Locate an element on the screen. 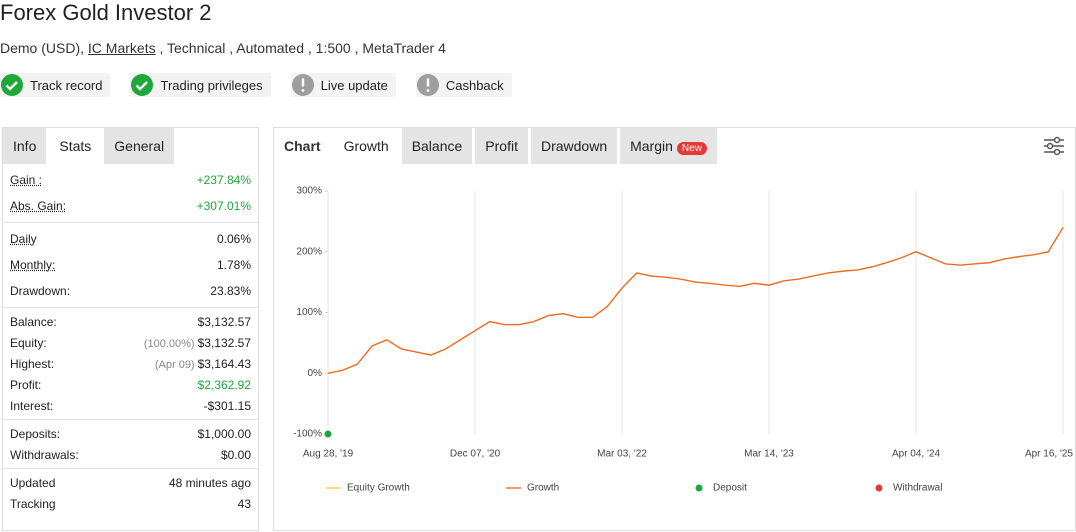  stat-label: Gain : is located at coordinates (26, 180).